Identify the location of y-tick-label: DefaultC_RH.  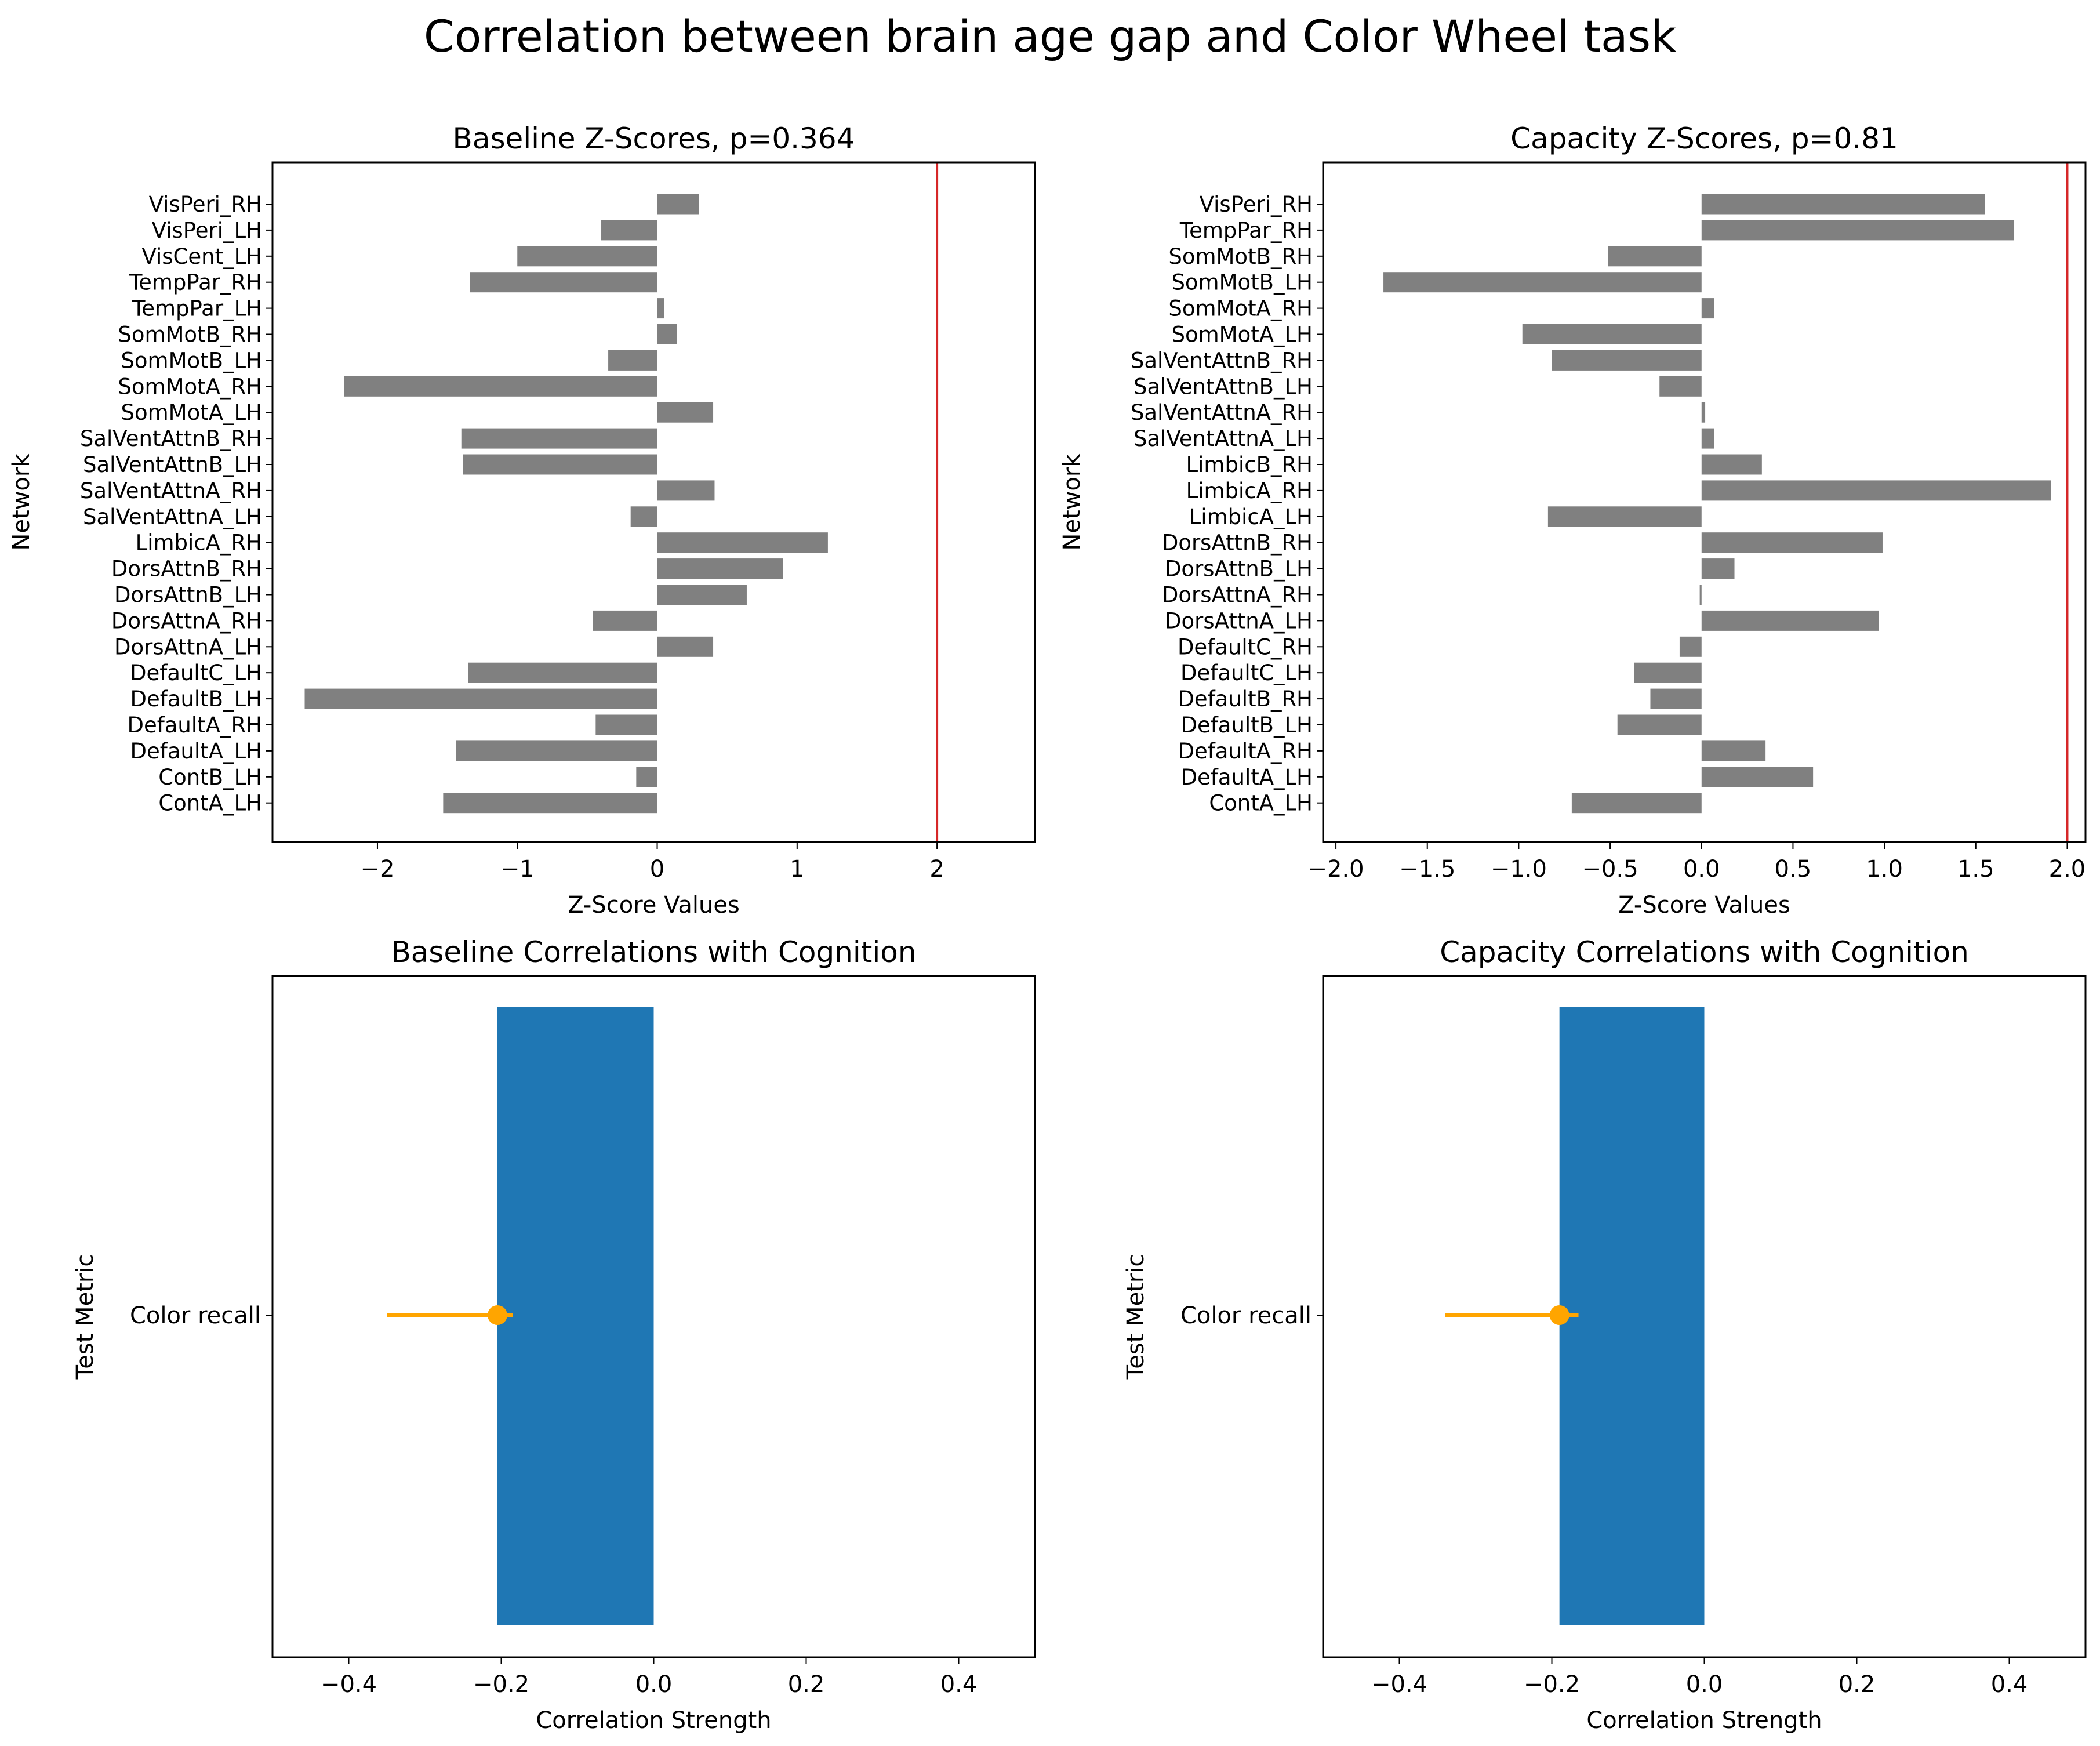
(1245, 646).